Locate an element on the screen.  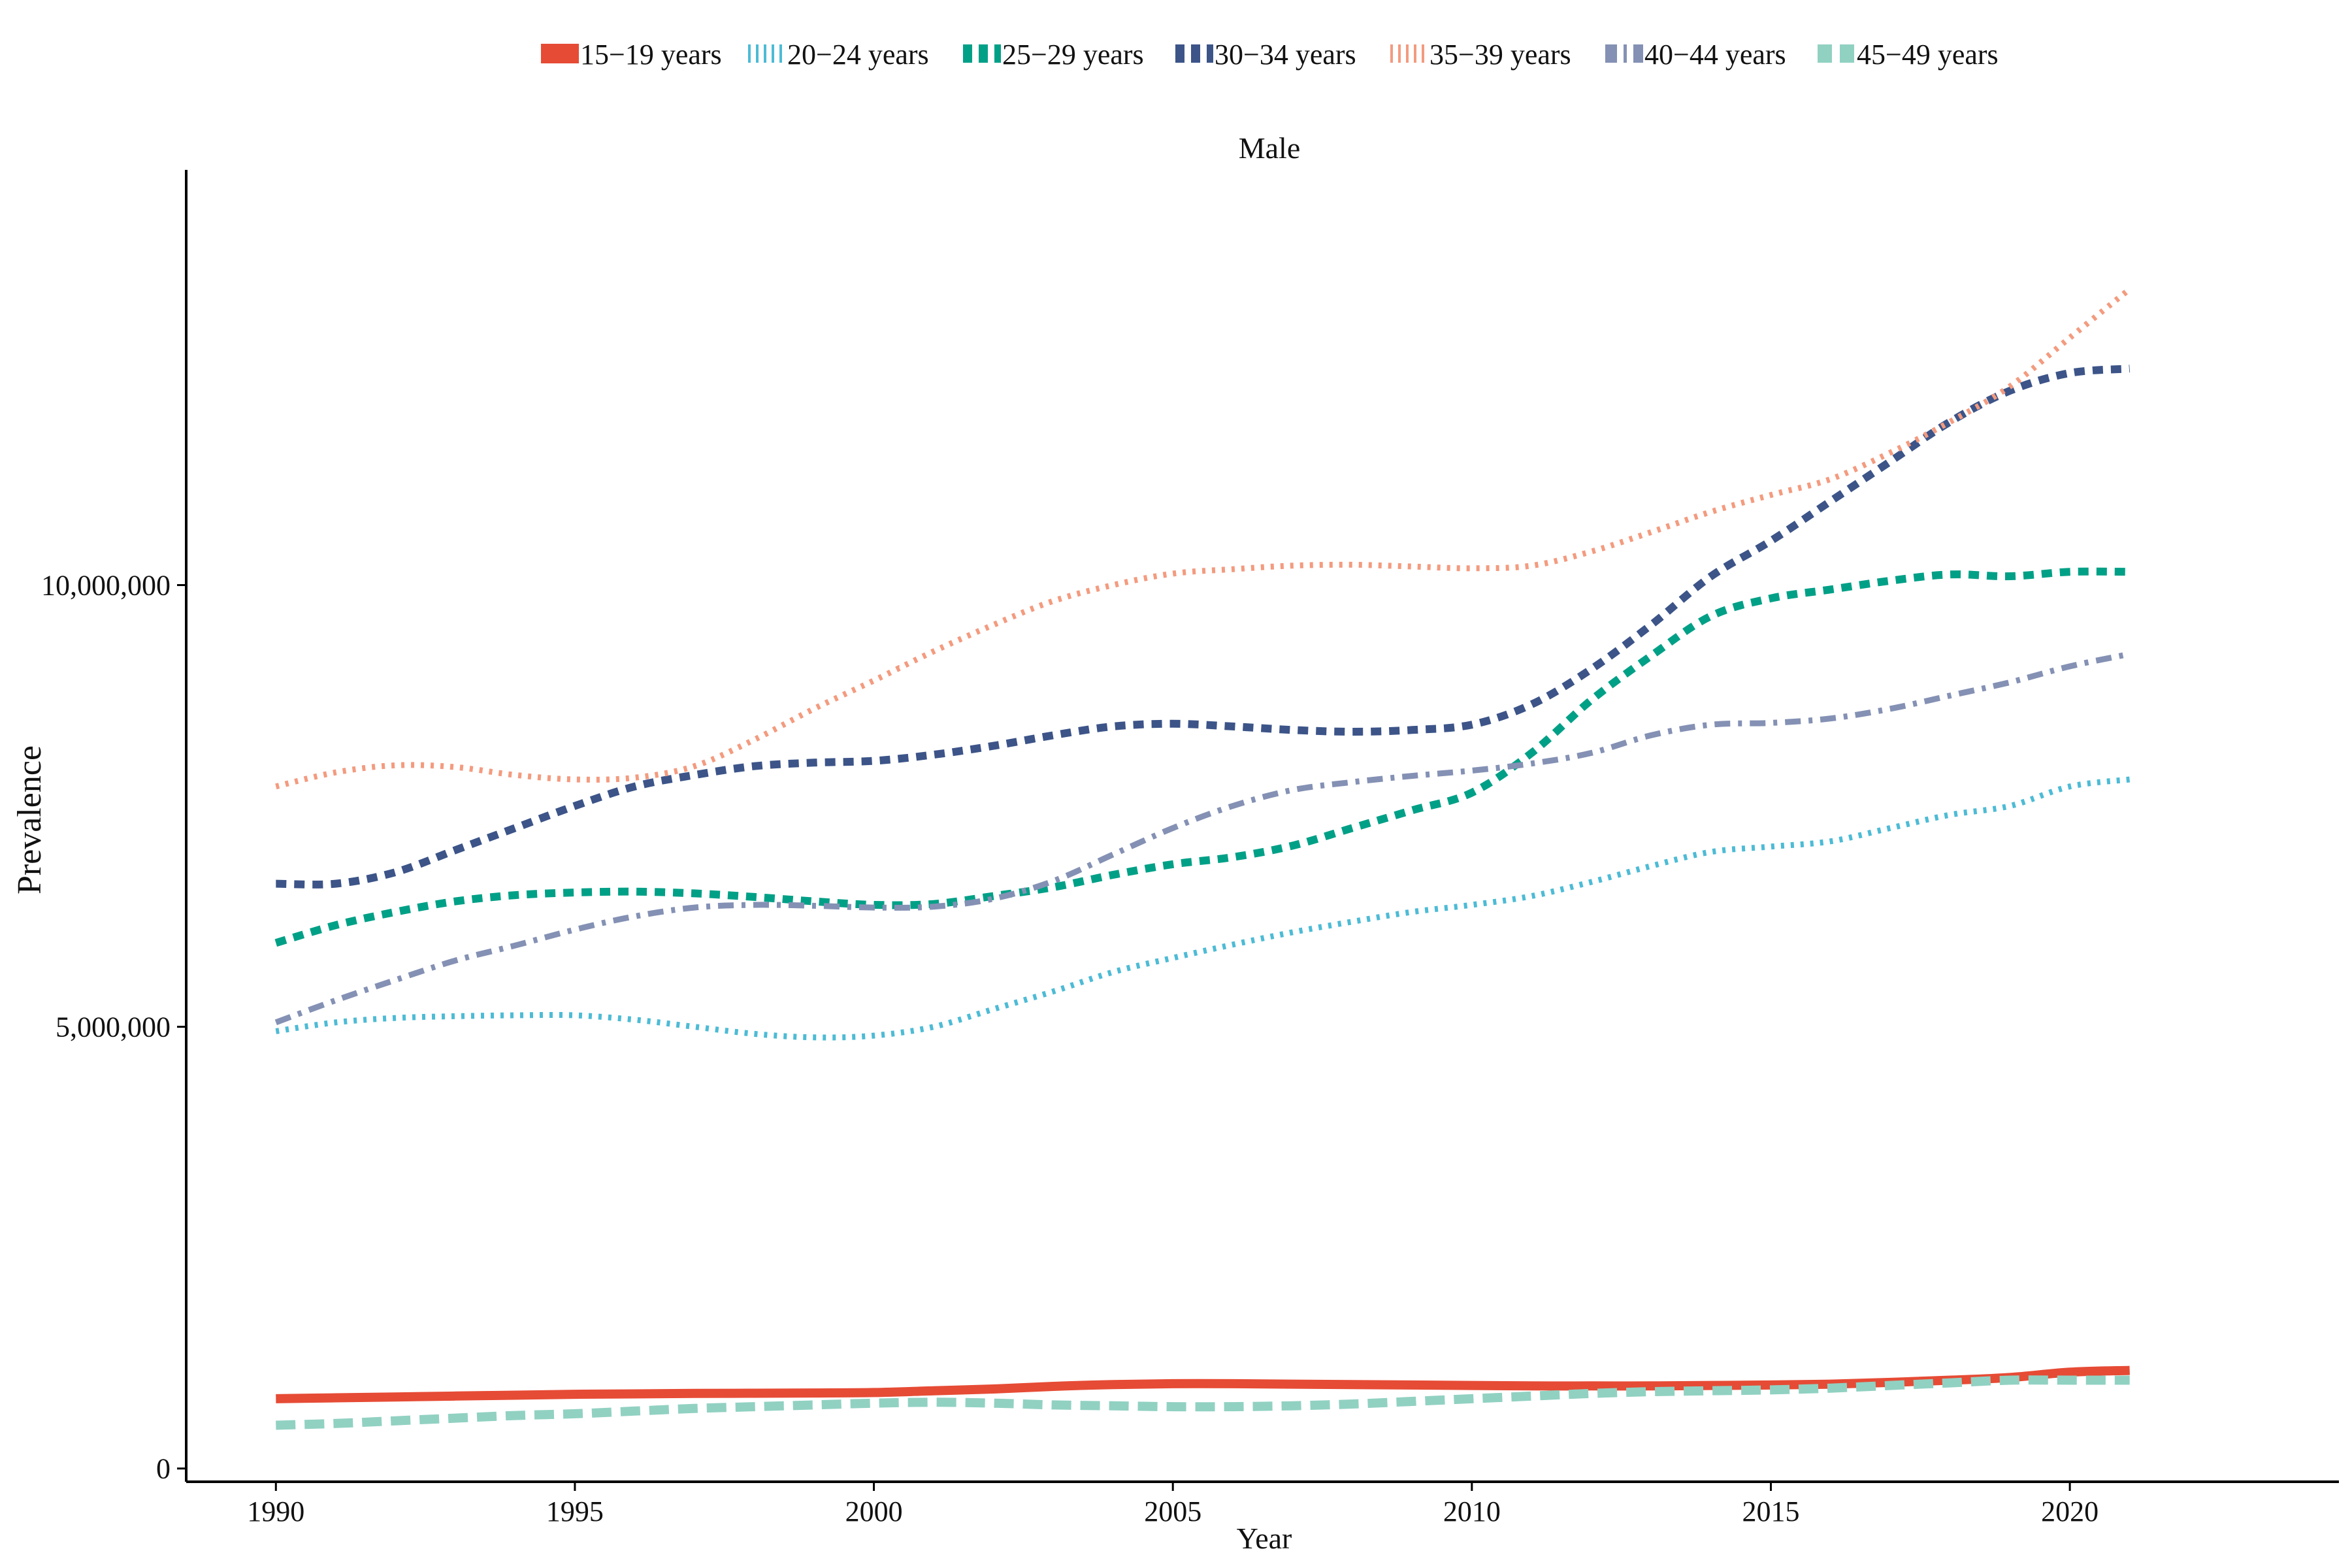
x-axis-ticks: 1990 1995 2000 2005 2010 2015 2020 is located at coordinates (1173, 1504).